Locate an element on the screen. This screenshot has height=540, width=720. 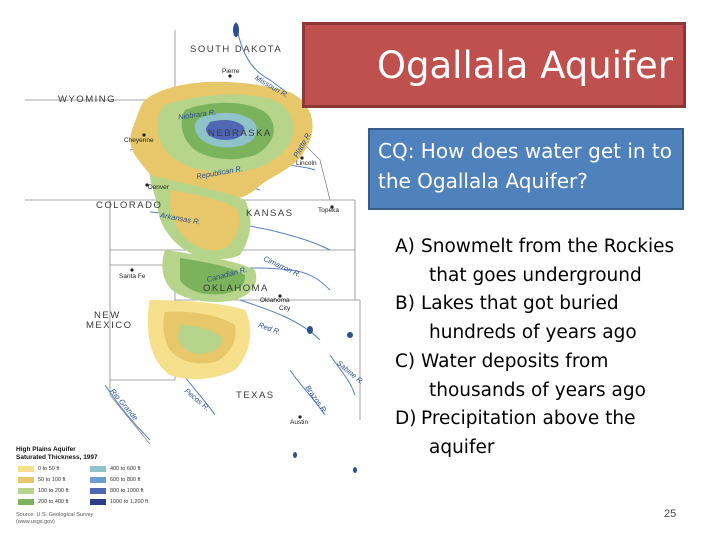
answer-b-line1: Lakes that got buried is located at coordinates (520, 304).